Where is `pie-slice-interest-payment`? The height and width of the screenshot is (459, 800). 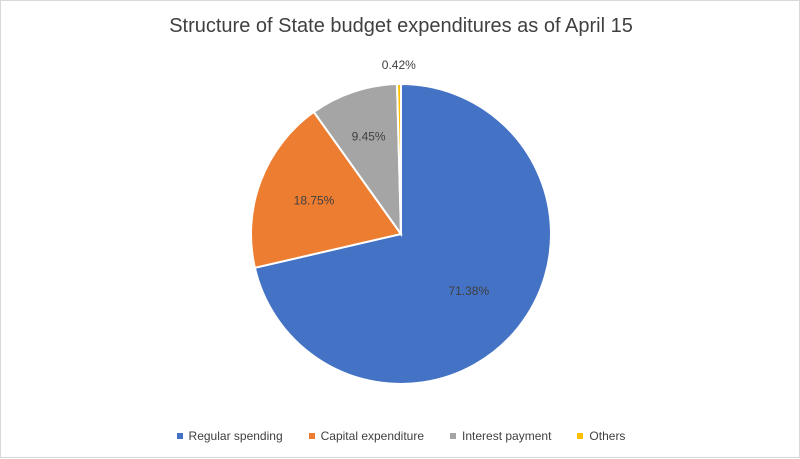
pie-slice-interest-payment is located at coordinates (357, 160).